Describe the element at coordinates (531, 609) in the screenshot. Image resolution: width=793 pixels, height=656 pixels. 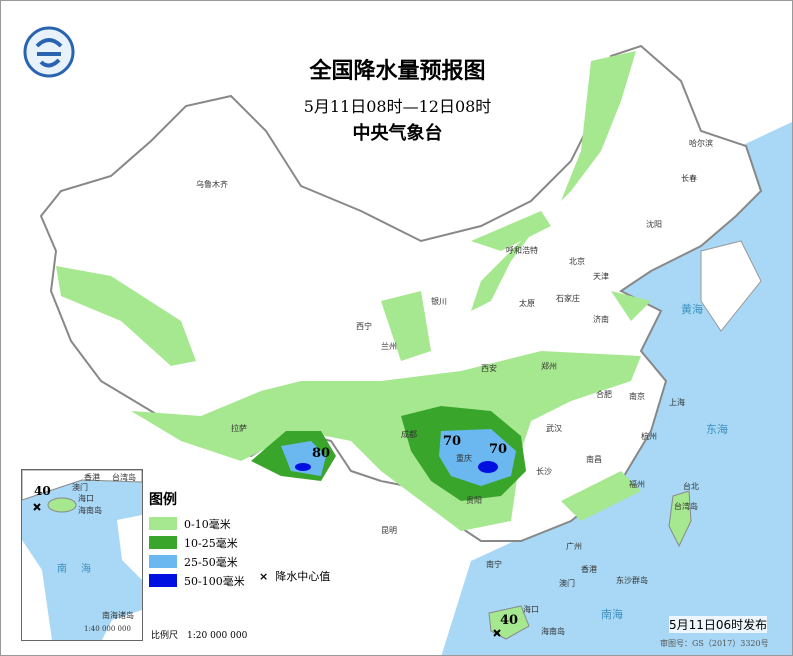
I see `city-label: 海口` at that location.